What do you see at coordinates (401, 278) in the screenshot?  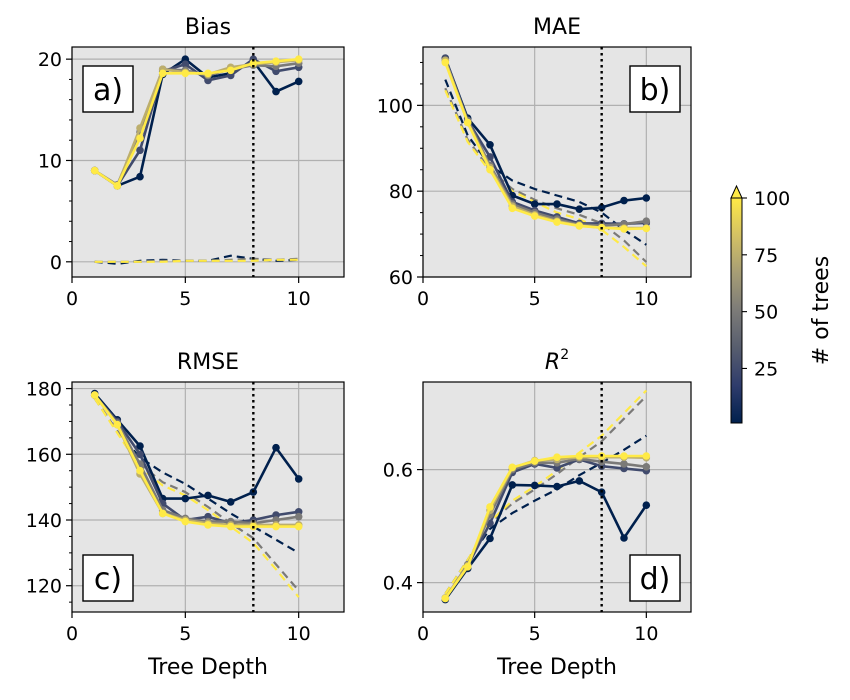 I see `y-tick-label: 60` at bounding box center [401, 278].